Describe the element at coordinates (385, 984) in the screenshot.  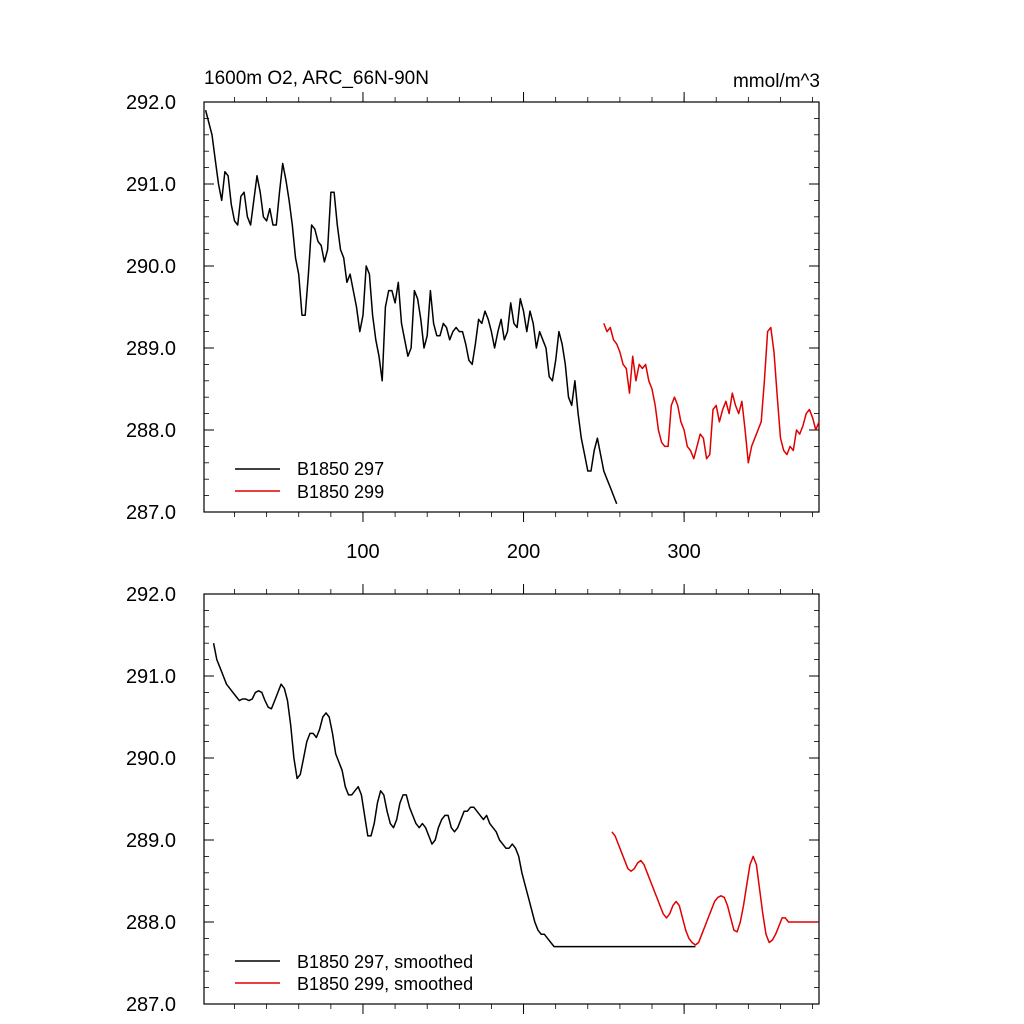
I see `legend-label-299-smoothed: B1850 299, smoothed` at that location.